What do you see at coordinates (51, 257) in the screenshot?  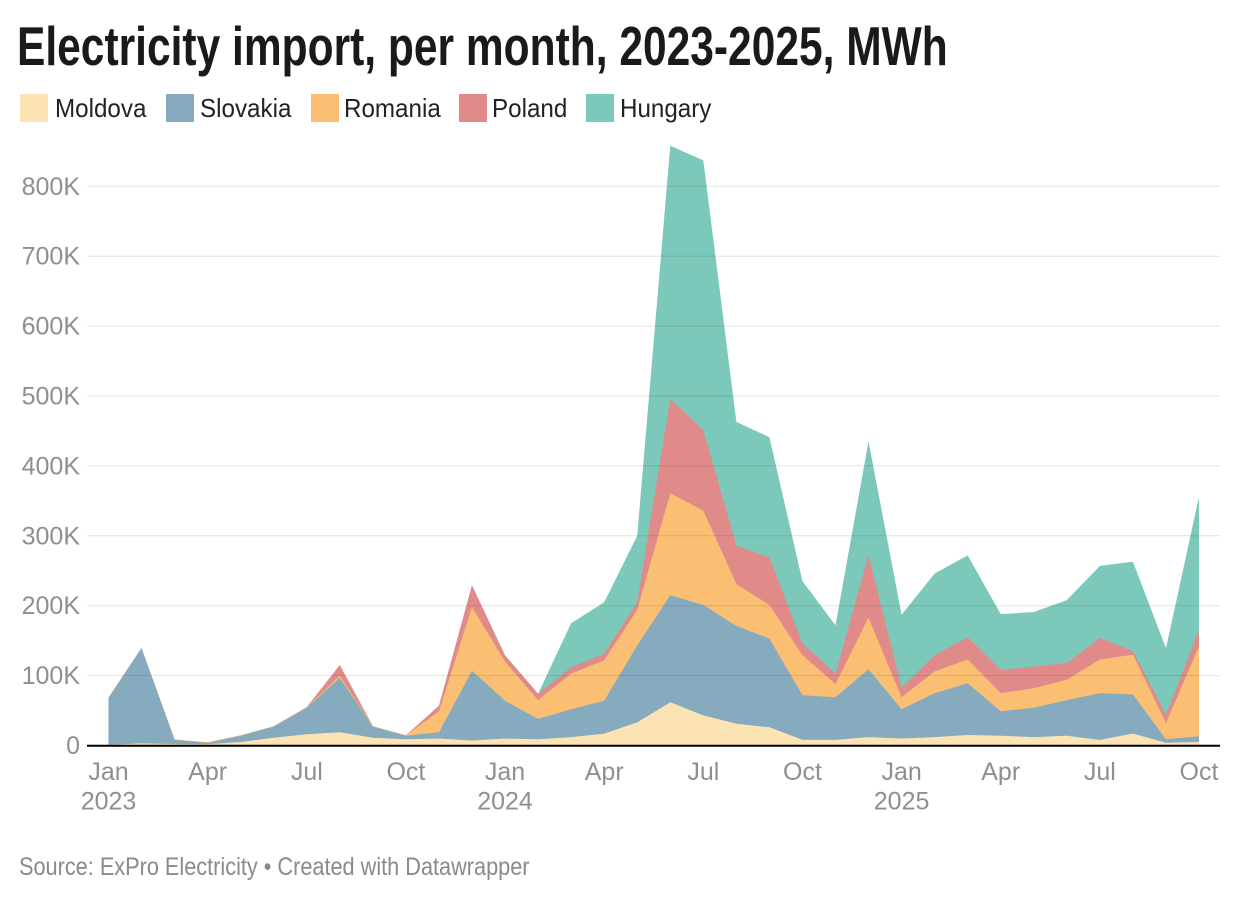 I see `svg-text: 700K` at bounding box center [51, 257].